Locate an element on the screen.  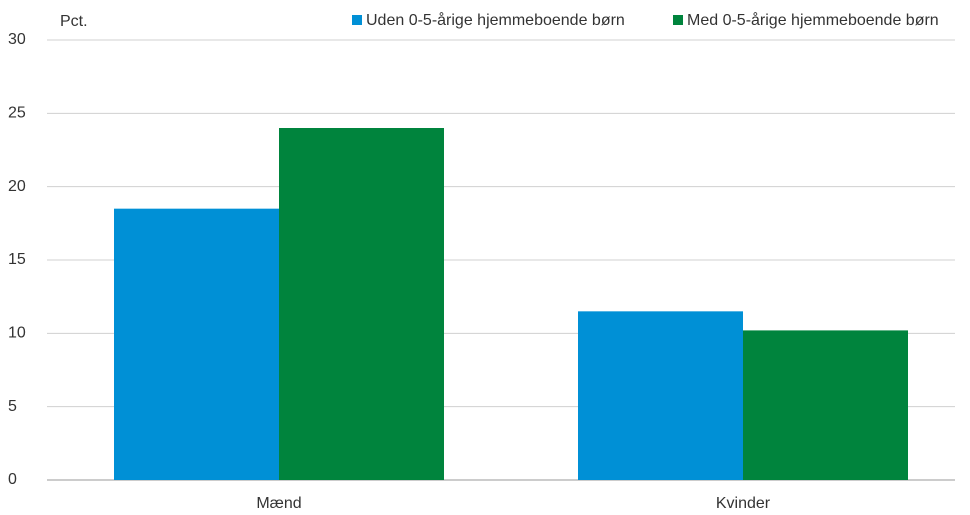
x-tick-label: Mænd is located at coordinates (278, 503).